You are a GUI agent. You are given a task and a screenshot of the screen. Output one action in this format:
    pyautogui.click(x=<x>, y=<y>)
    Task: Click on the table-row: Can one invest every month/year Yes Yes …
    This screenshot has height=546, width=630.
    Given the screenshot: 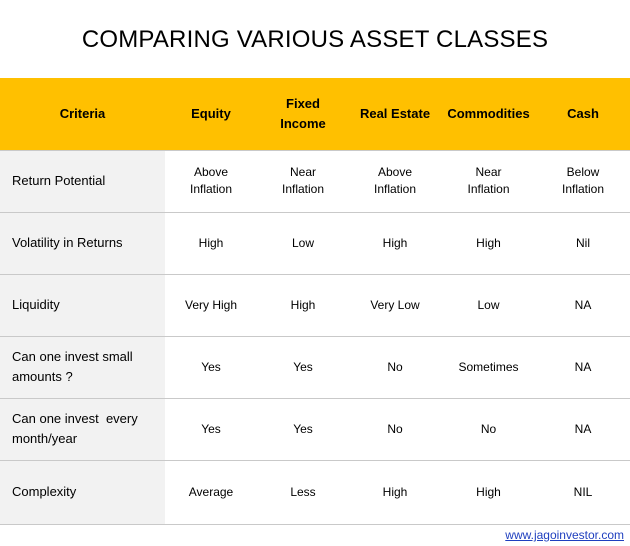 What is the action you would take?
    pyautogui.click(x=315, y=428)
    